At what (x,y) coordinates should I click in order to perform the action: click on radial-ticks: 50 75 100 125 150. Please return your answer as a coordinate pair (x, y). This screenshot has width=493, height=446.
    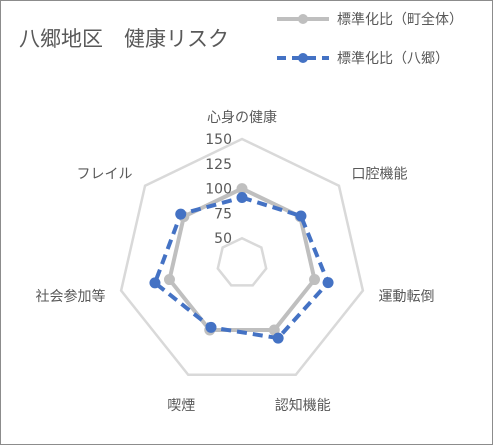
    Looking at the image, I should click on (218, 189).